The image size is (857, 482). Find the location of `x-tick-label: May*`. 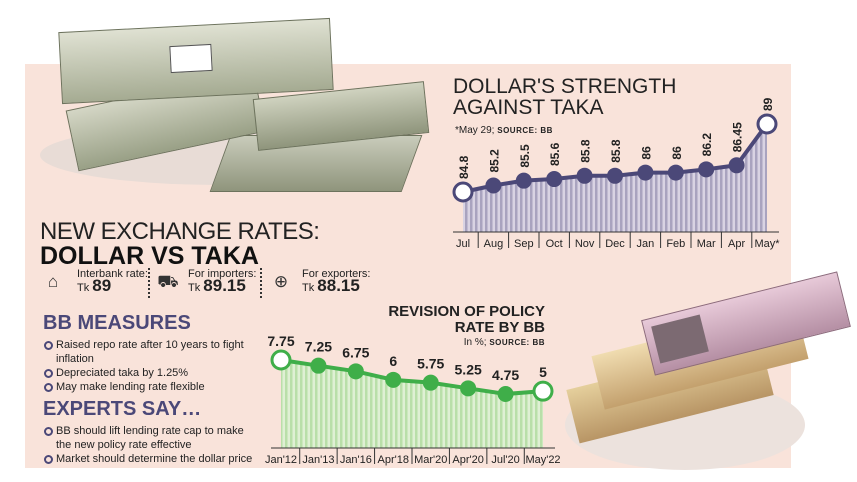

x-tick-label: May* is located at coordinates (767, 244).